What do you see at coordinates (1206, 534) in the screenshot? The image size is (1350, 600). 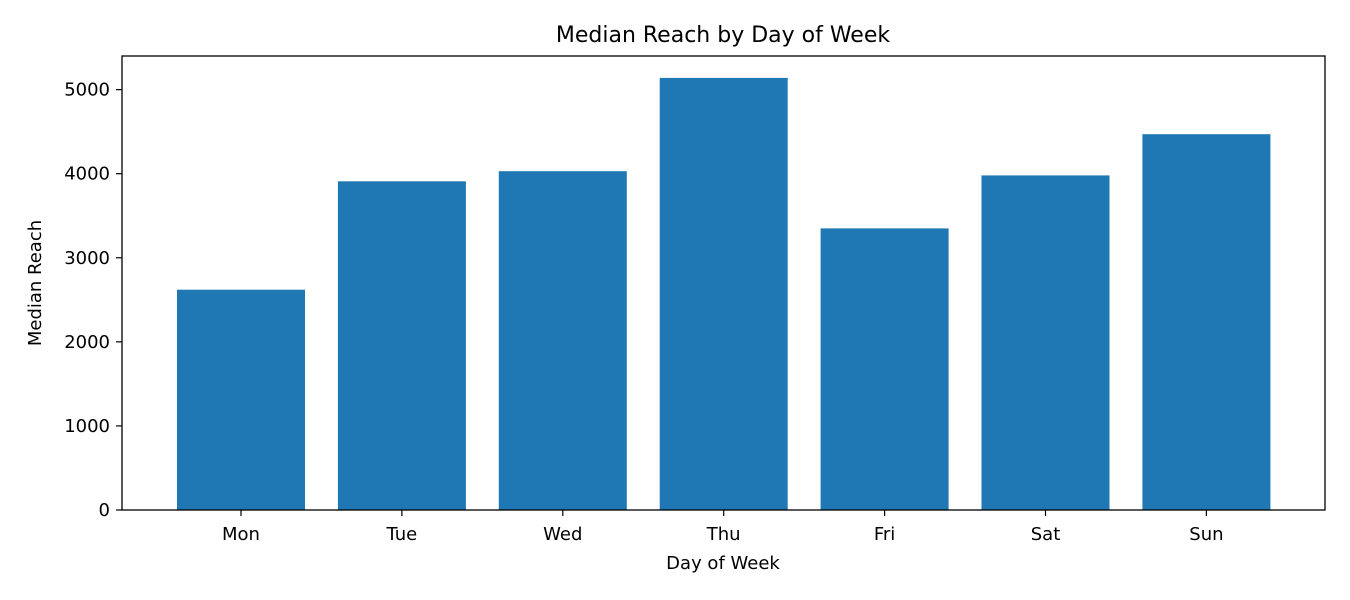 I see `x-tick-label: Sun` at bounding box center [1206, 534].